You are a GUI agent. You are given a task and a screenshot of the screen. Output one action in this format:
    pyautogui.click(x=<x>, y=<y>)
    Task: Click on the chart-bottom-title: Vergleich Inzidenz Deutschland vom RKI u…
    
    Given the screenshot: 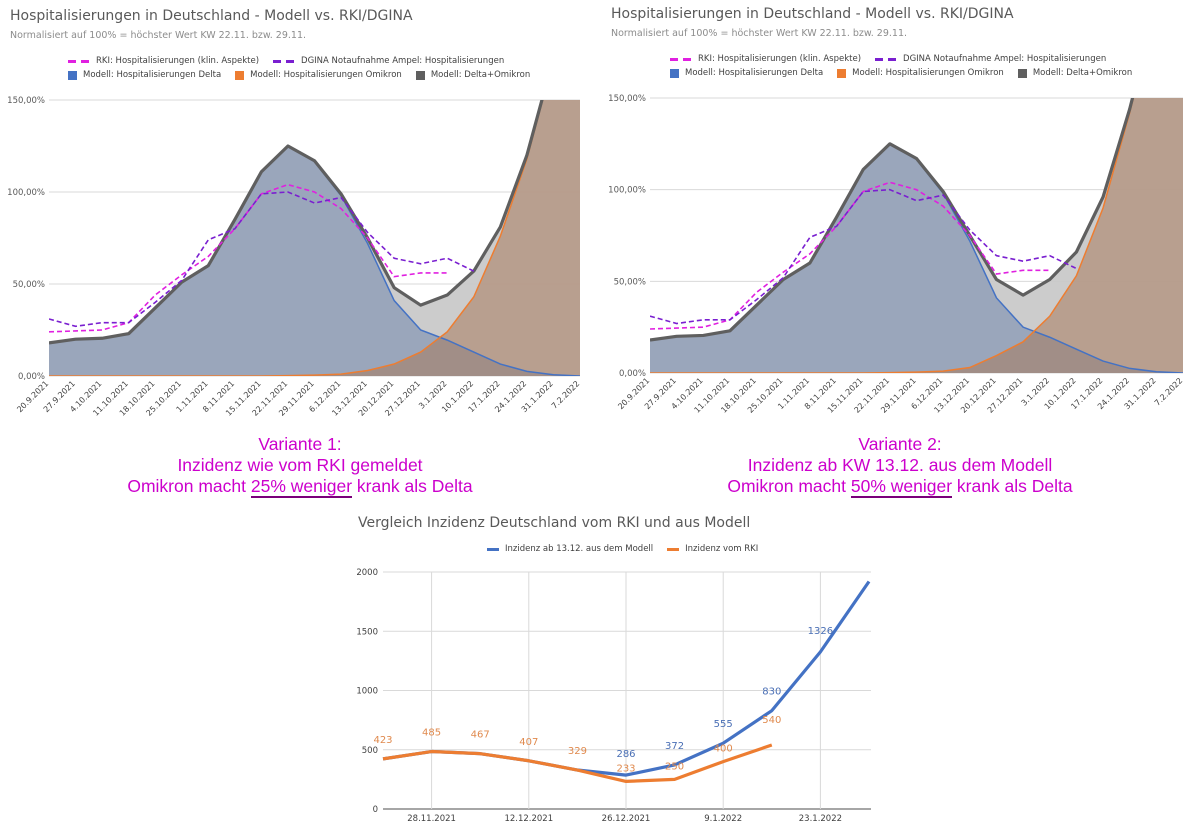 What is the action you would take?
    pyautogui.click(x=554, y=523)
    